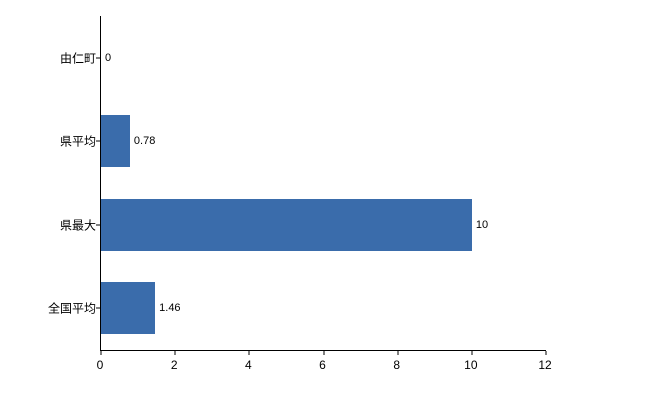  I want to click on category-label: 県最大, so click(77, 225).